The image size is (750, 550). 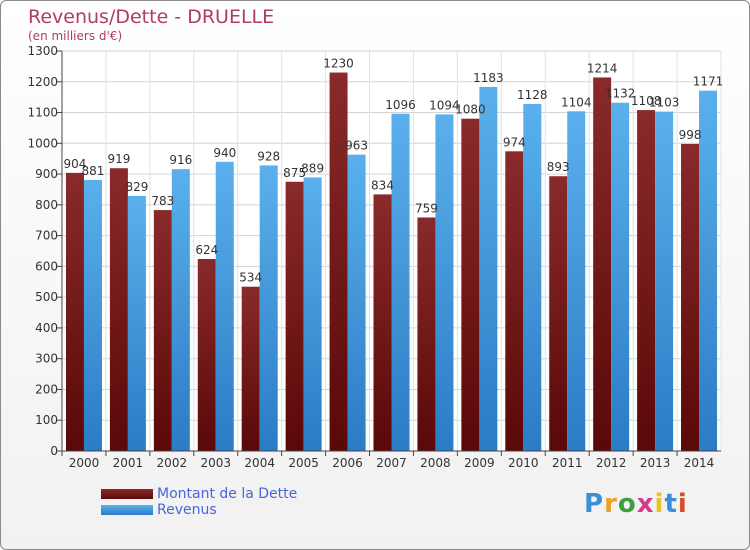 I want to click on legend-swatch-debt, so click(x=127, y=494).